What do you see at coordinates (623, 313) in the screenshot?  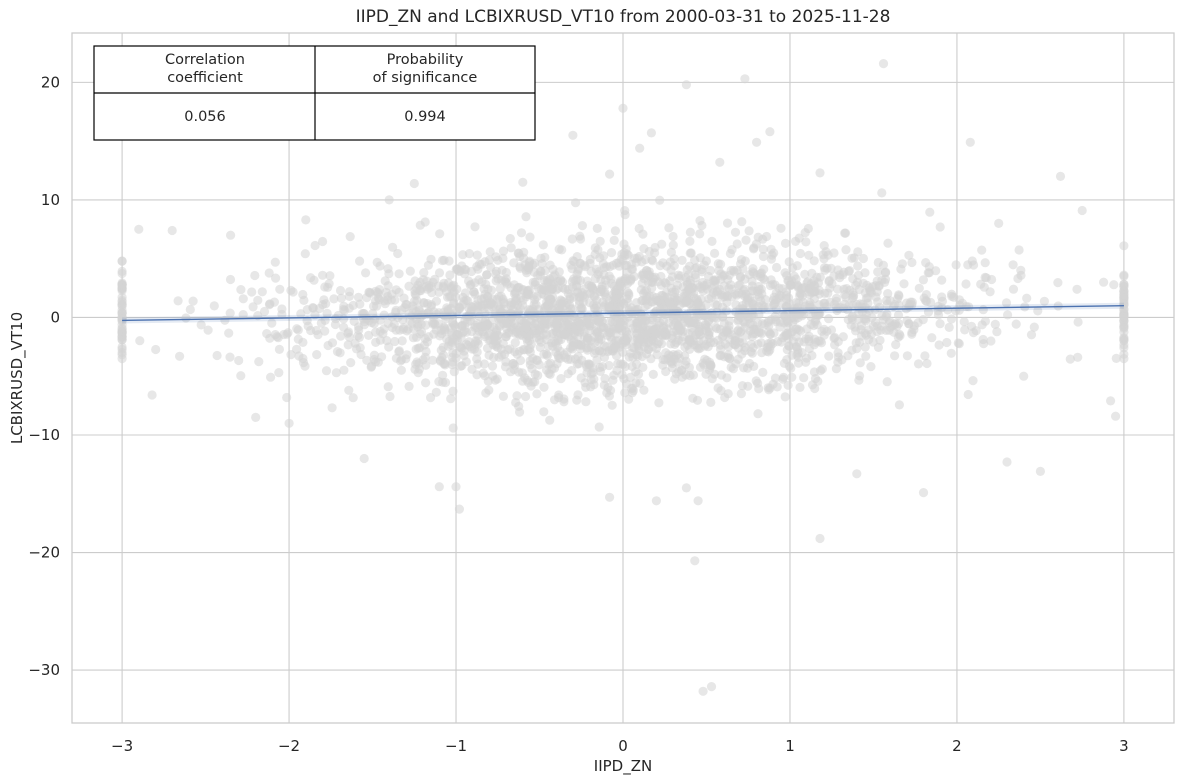 I see `regression-line` at bounding box center [623, 313].